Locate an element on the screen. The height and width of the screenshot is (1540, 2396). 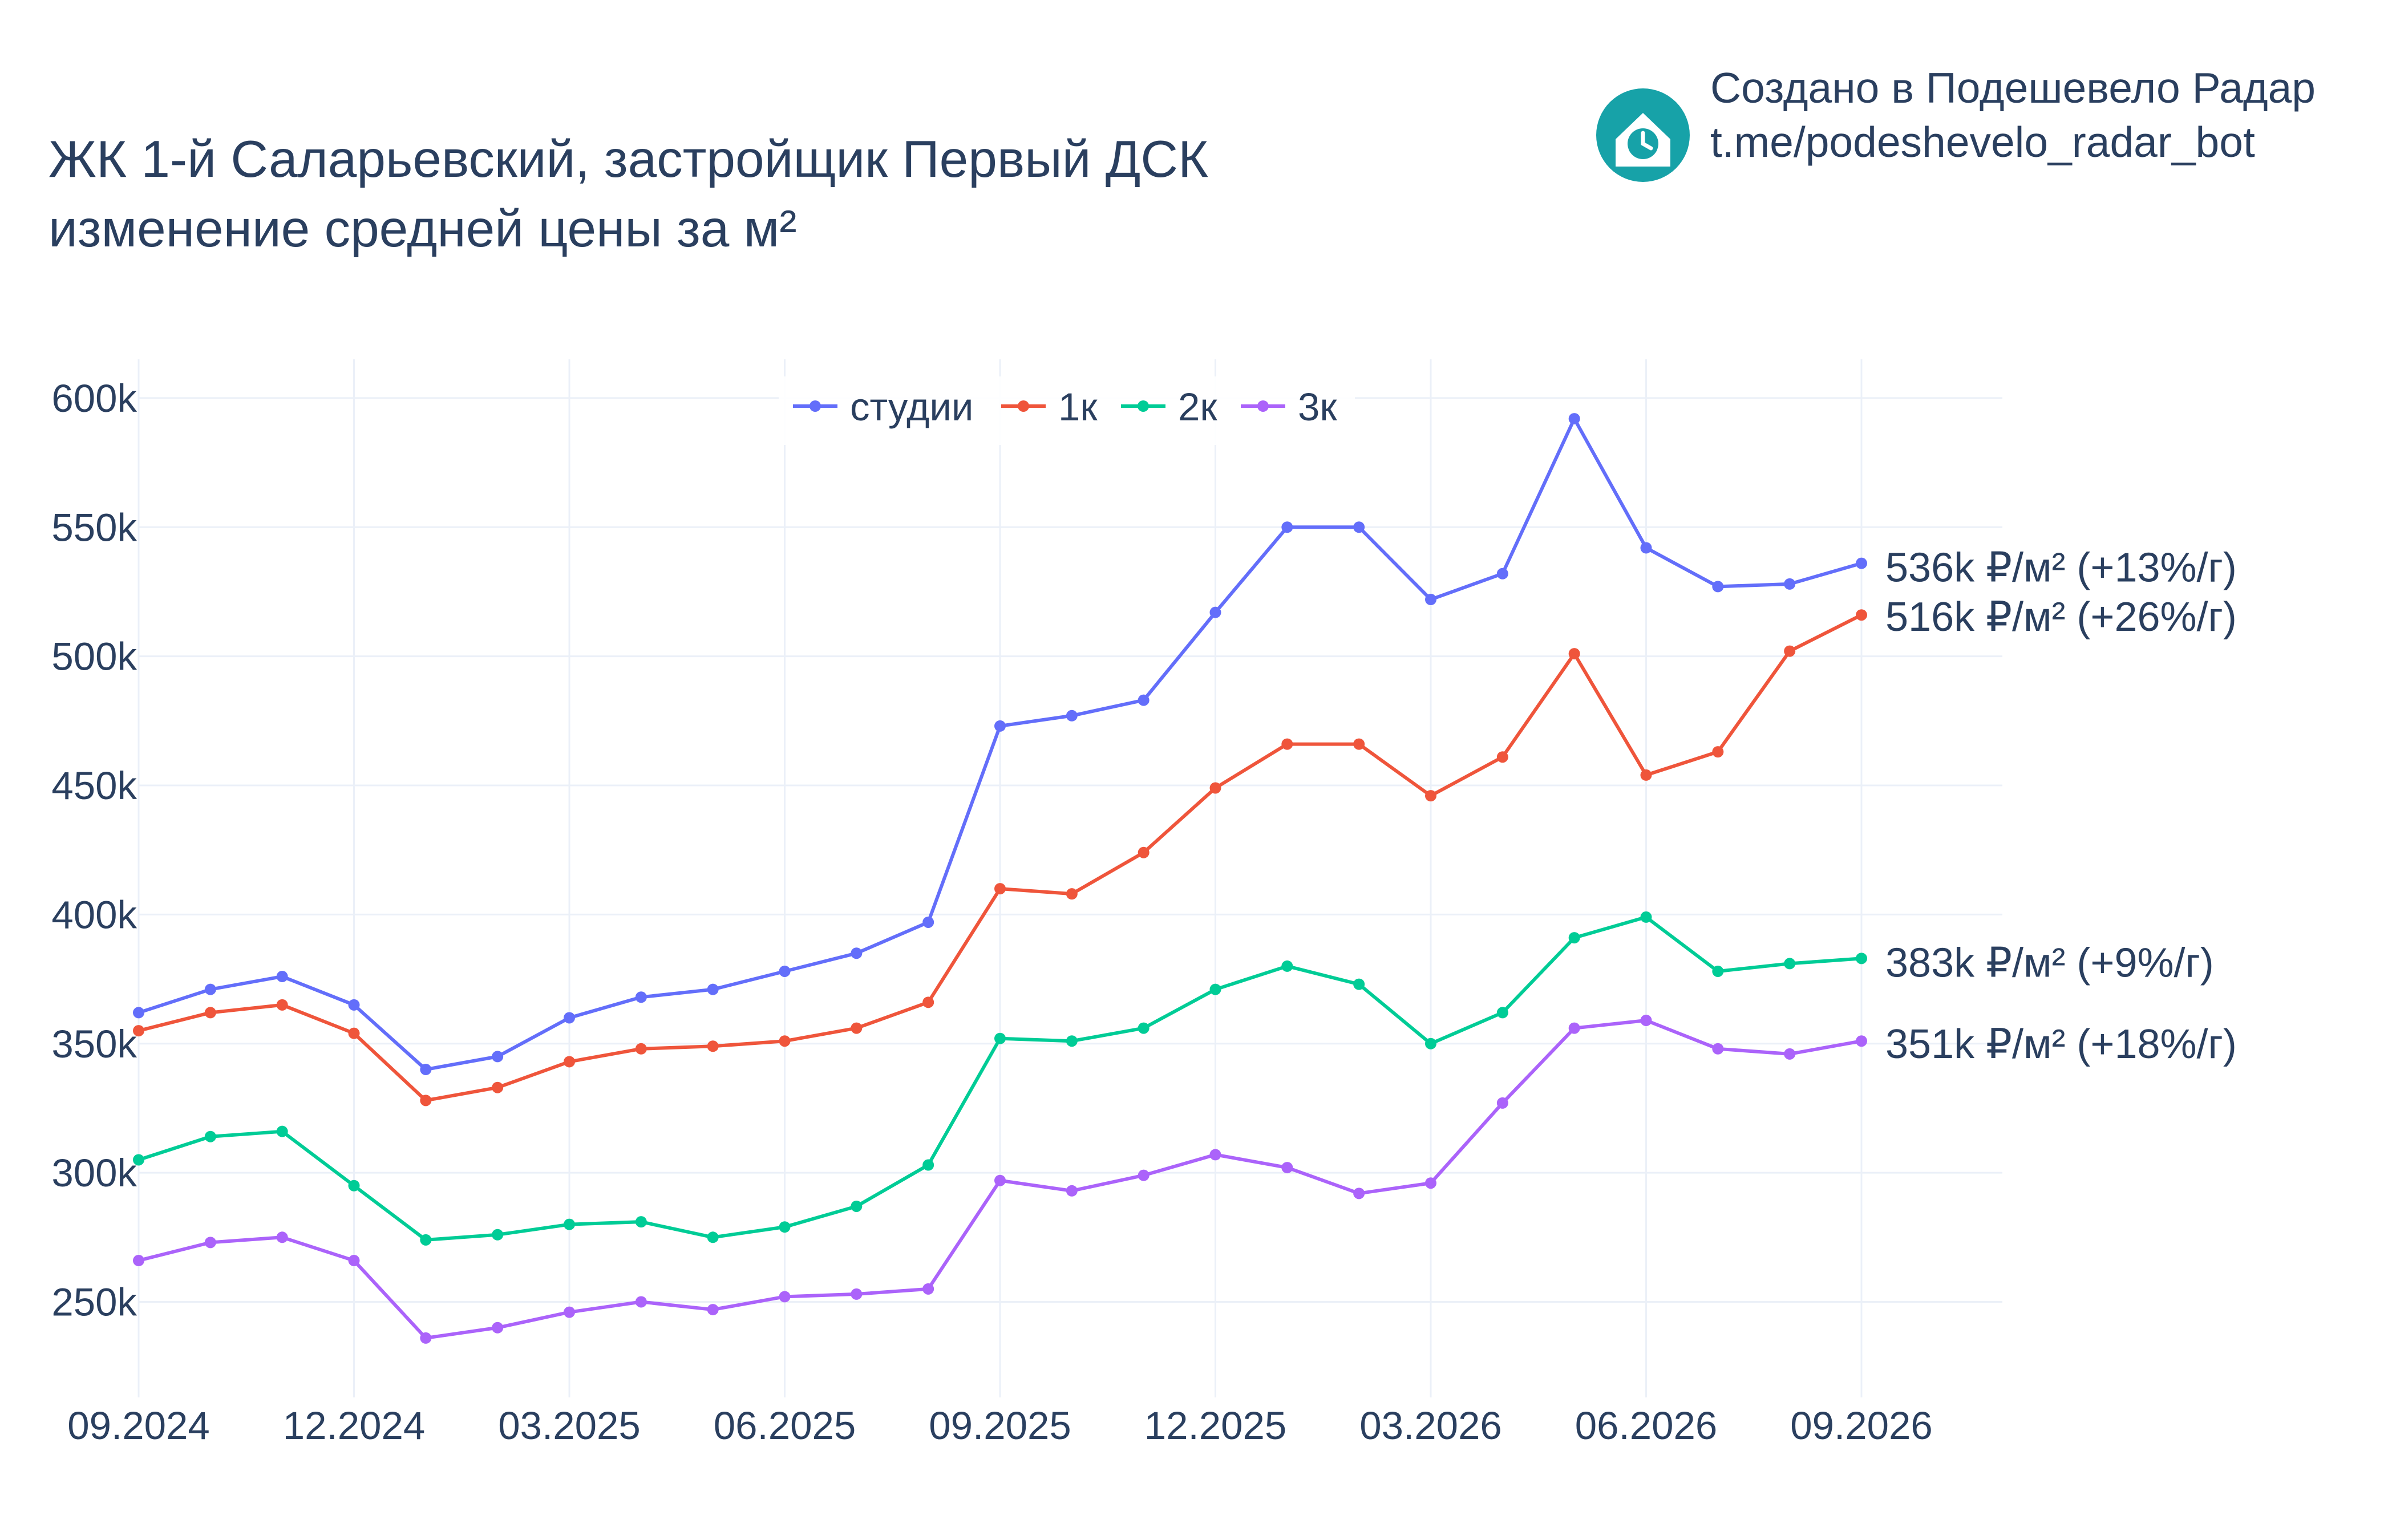
end-label: 351k ₽/м² (+18%/г) is located at coordinates (2061, 1045).